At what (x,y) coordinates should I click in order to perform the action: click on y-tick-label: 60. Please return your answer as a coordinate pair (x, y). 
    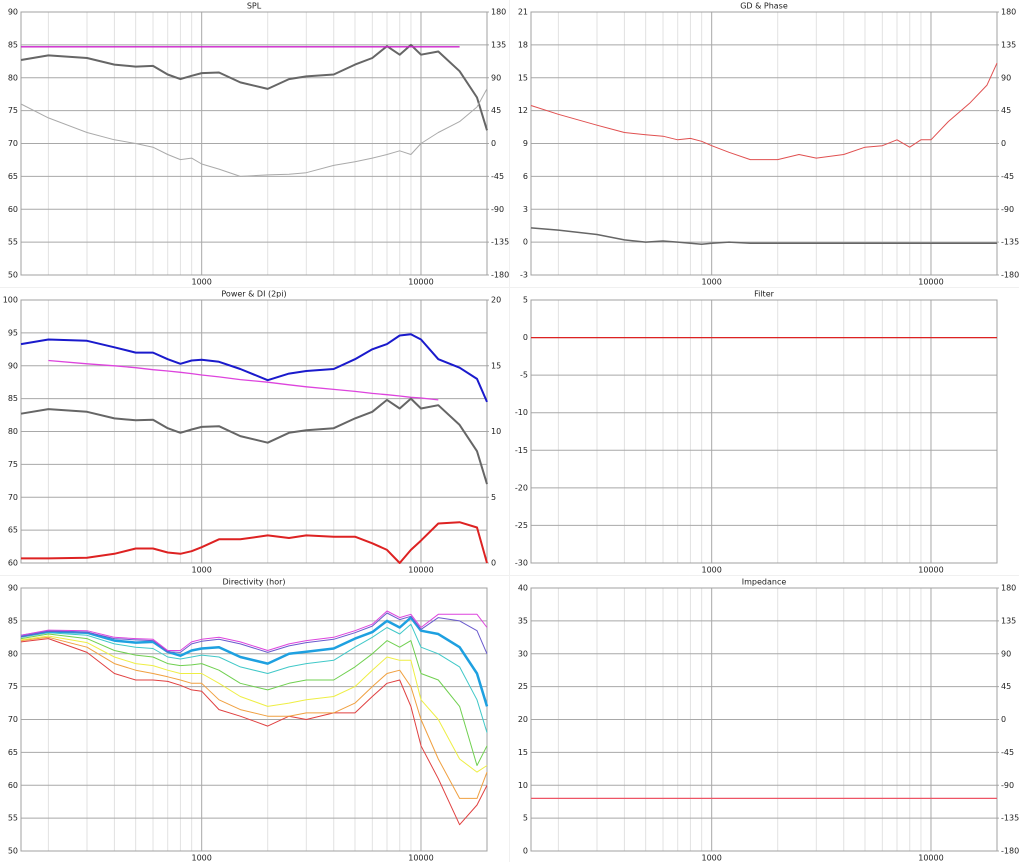
    Looking at the image, I should click on (13, 563).